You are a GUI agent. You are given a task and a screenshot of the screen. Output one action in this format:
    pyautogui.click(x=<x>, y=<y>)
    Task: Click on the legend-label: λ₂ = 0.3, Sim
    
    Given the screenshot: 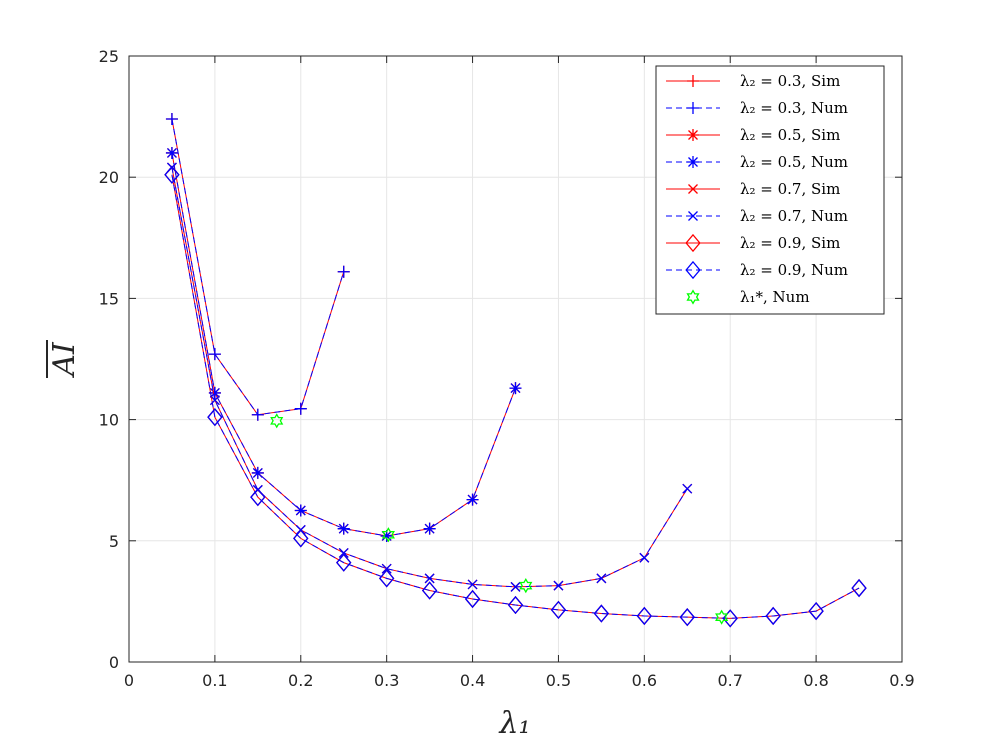 What is the action you would take?
    pyautogui.click(x=790, y=81)
    